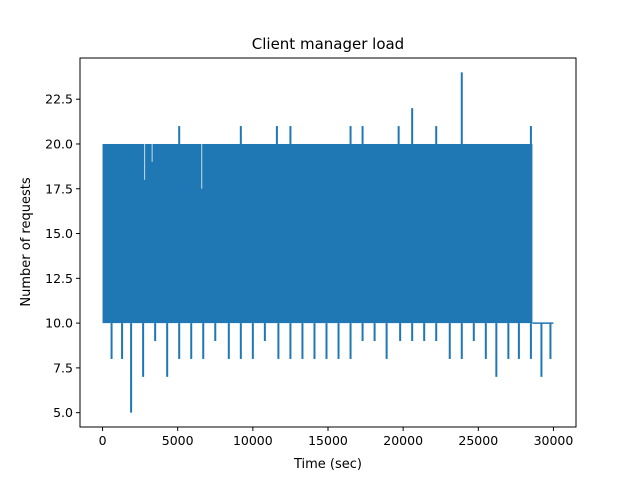 The height and width of the screenshot is (480, 640). I want to click on x-tick-label: 25000, so click(478, 440).